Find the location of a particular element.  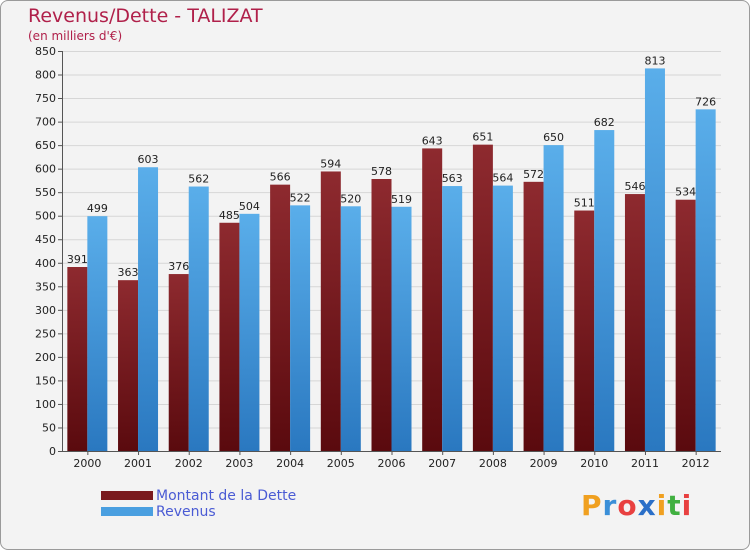

data-label-dette: 594 is located at coordinates (330, 163).